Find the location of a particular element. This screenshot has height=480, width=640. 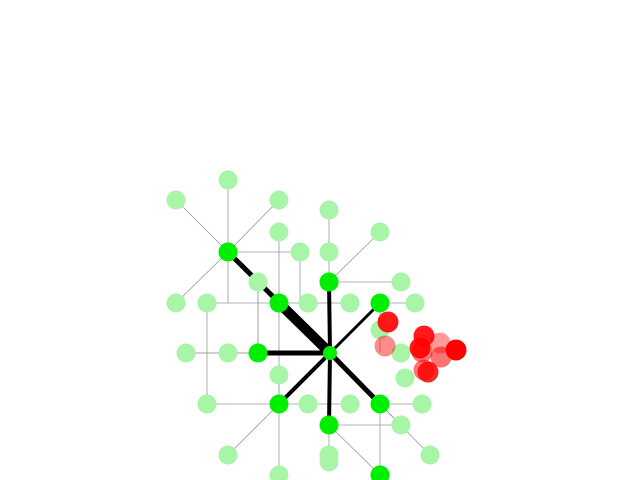

graph-edges-thick is located at coordinates (304, 338).